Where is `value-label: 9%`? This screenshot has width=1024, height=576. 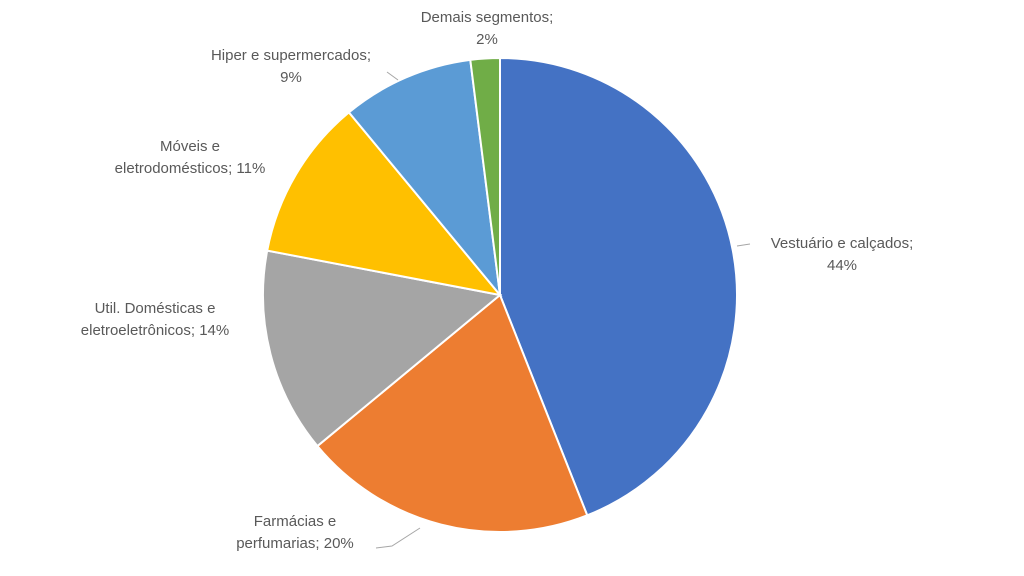
value-label: 9% is located at coordinates (291, 77).